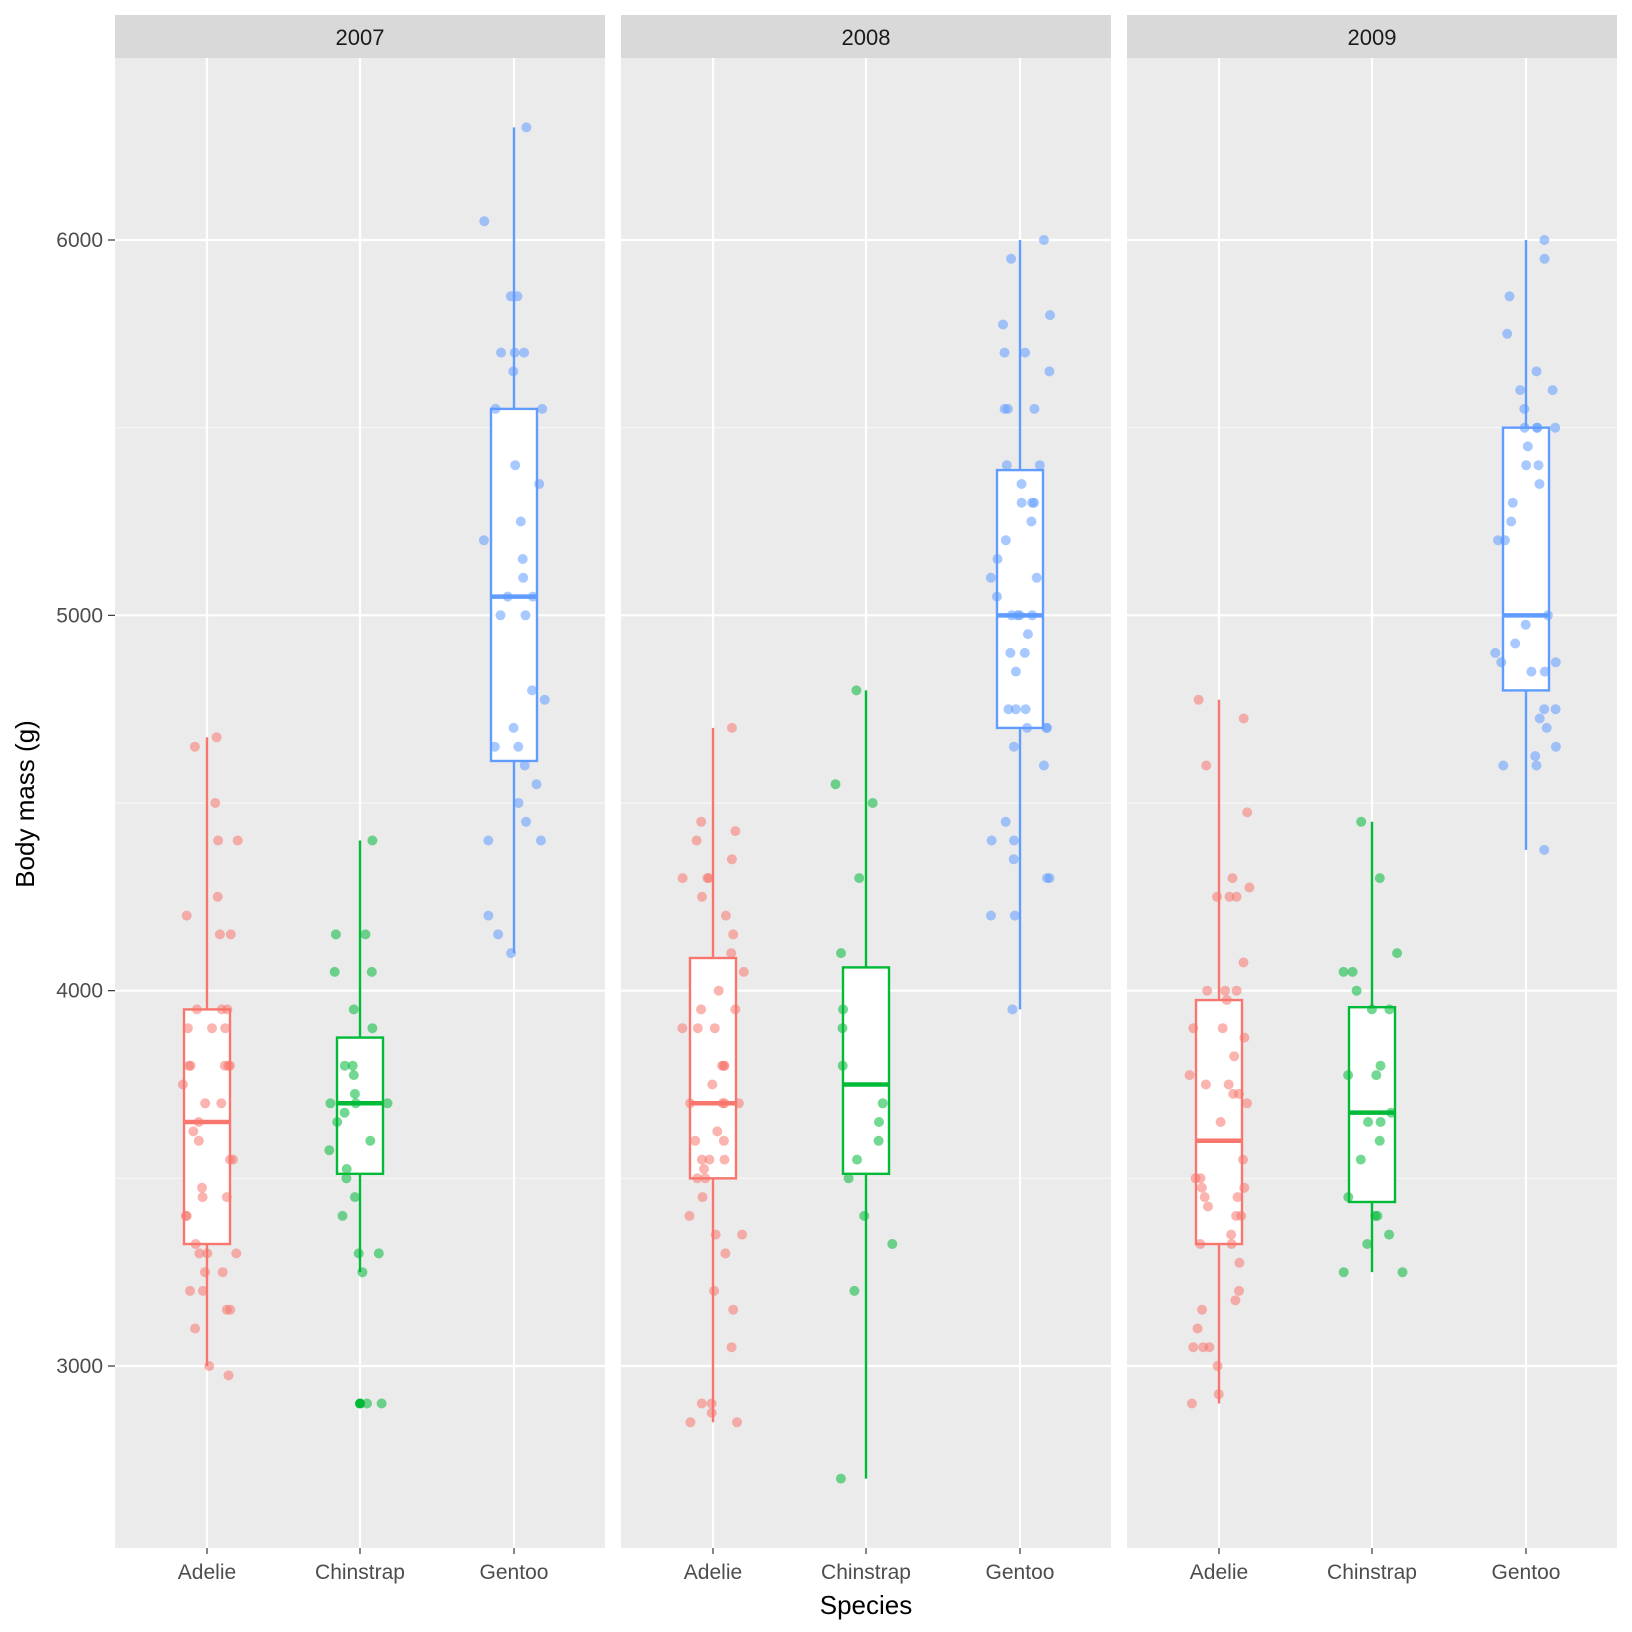 The height and width of the screenshot is (1632, 1632). What do you see at coordinates (866, 1605) in the screenshot?
I see `x-axis-title: Species` at bounding box center [866, 1605].